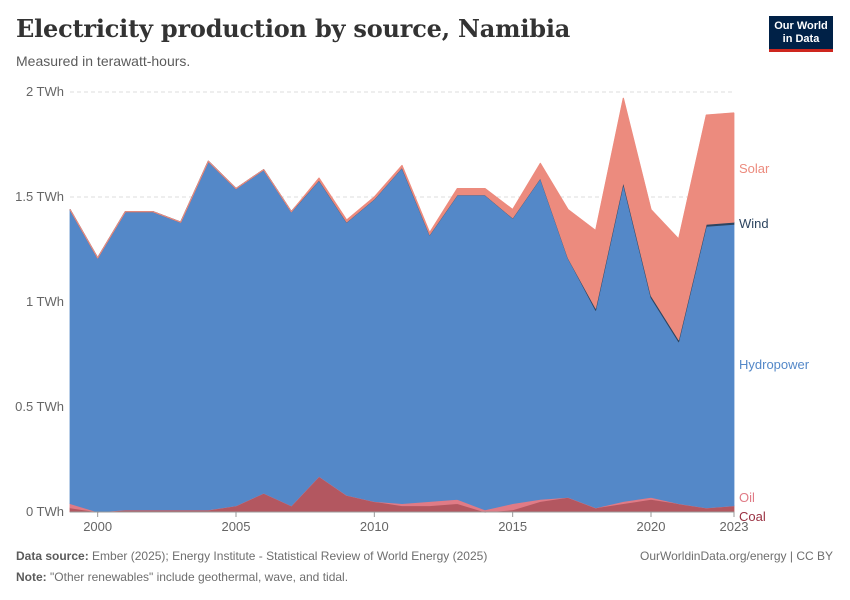 The image size is (850, 600). Describe the element at coordinates (45, 91) in the screenshot. I see `y-tick-label: 2 TWh` at that location.